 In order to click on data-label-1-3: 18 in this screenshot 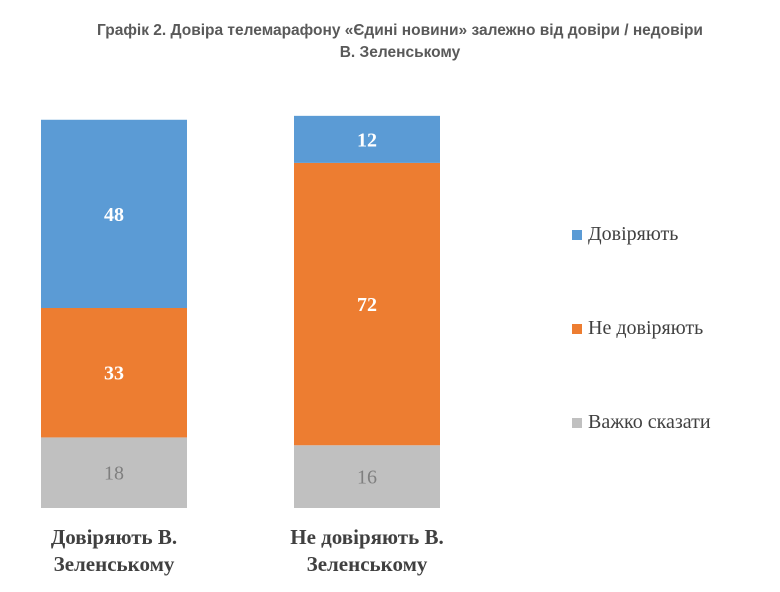, I will do `click(114, 474)`.